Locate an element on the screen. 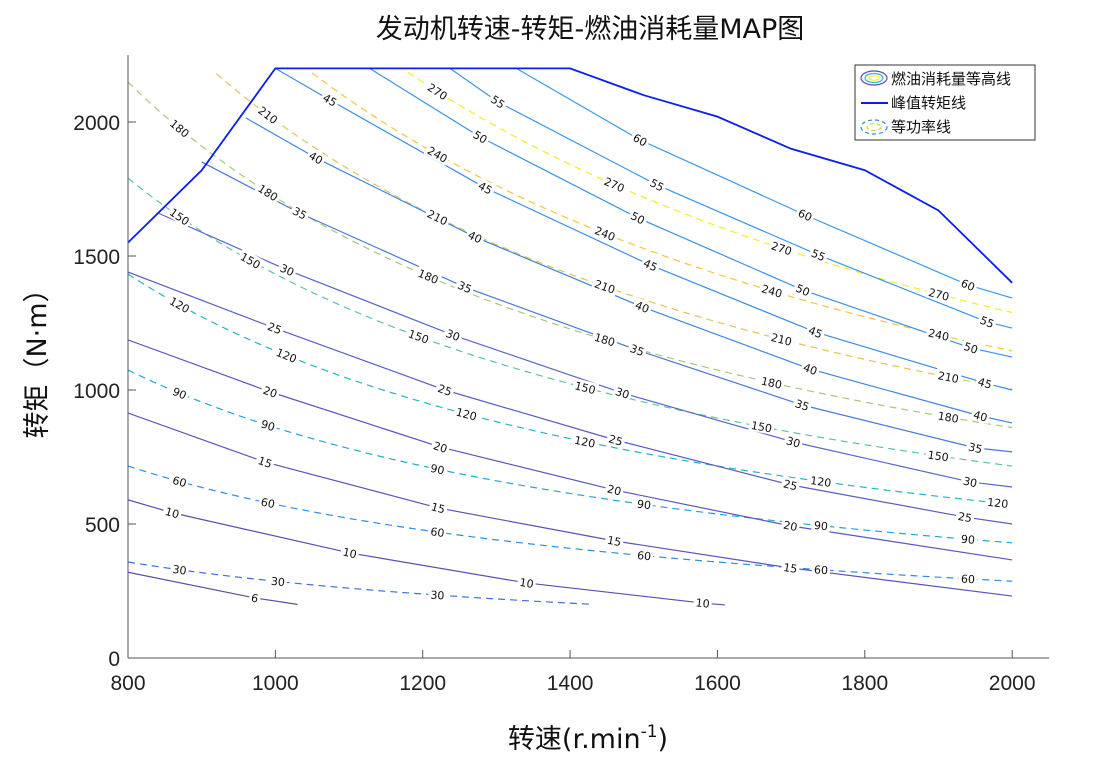 The image size is (1103, 762). power-label-90-text: 90 is located at coordinates (267, 425).